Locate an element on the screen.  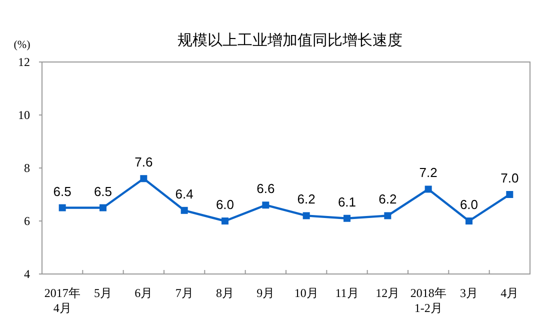
x-tick-label: 5月 is located at coordinates (103, 293).